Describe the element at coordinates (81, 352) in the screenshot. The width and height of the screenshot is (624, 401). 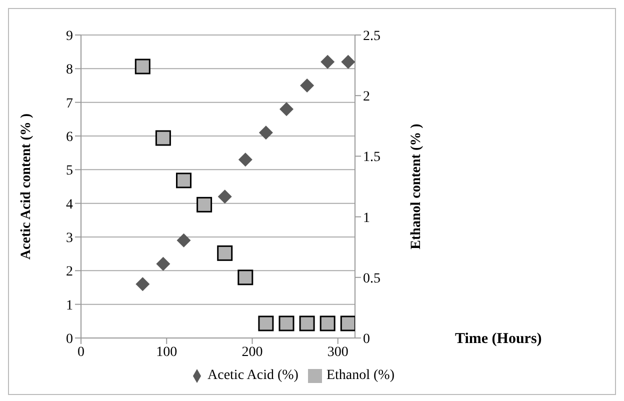
I see `x-tick-label: 0` at that location.